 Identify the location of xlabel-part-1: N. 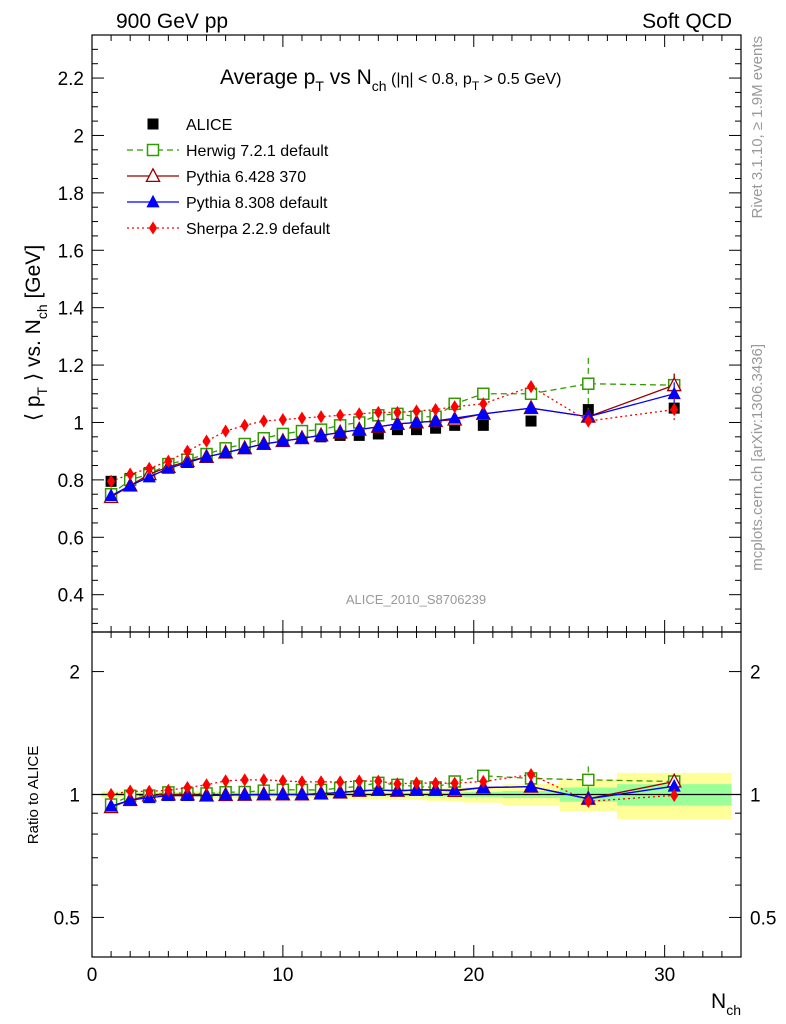
(718, 1001).